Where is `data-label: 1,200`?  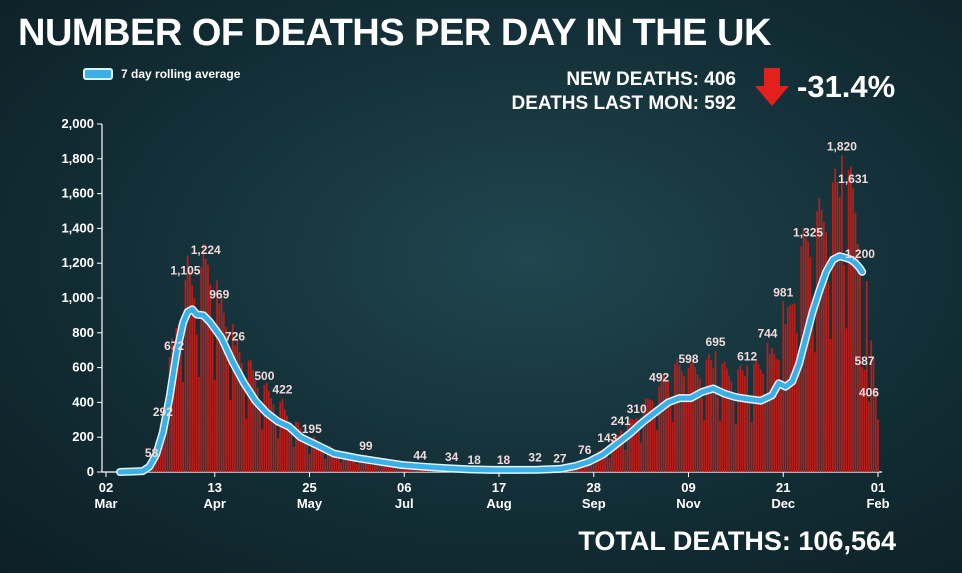 data-label: 1,200 is located at coordinates (860, 254).